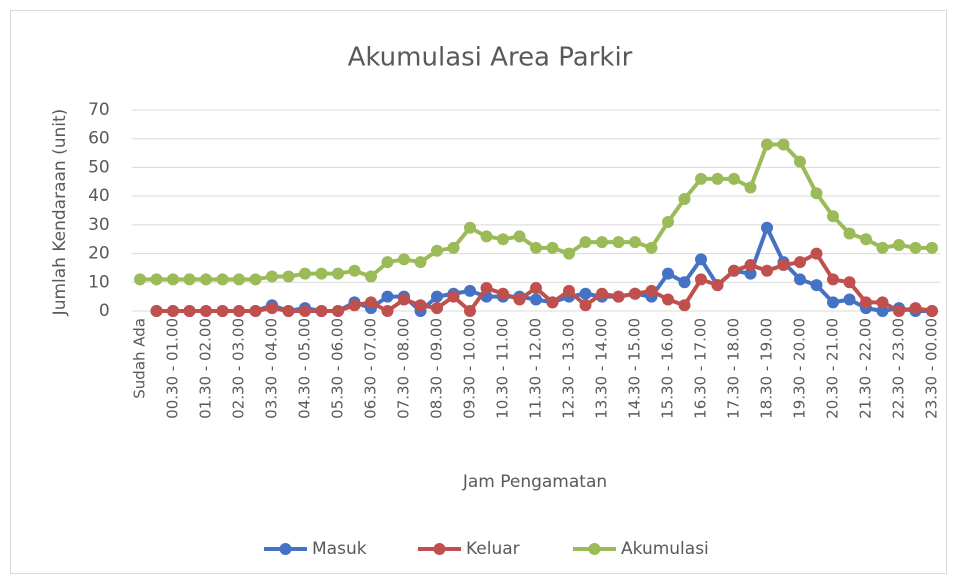 This screenshot has width=957, height=584. Describe the element at coordinates (734, 368) in the screenshot. I see `x-tick-label: 17.30 - 18.00` at that location.